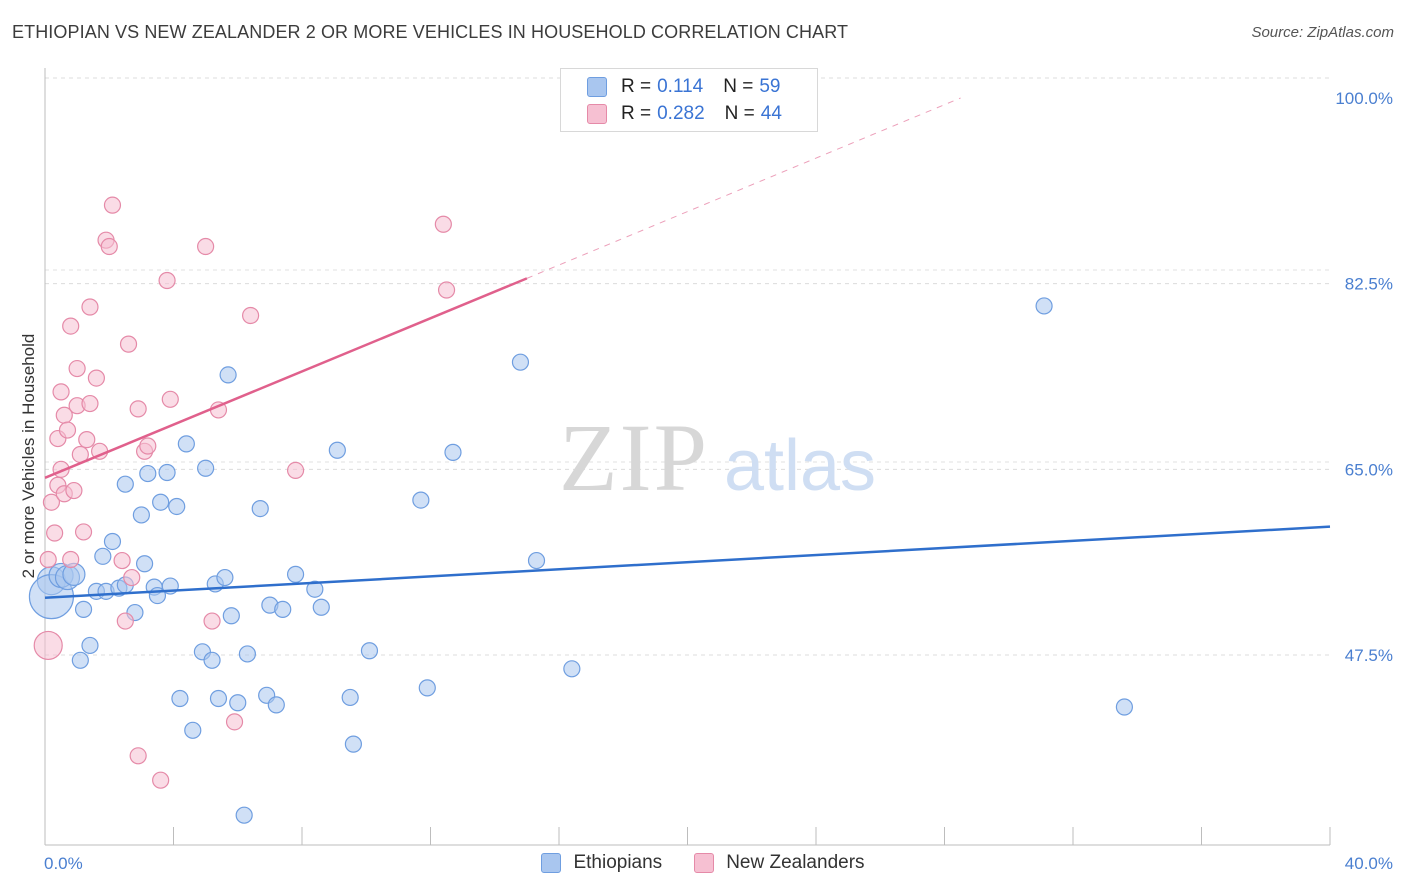 The width and height of the screenshot is (1406, 892). I want to click on watermark-atlas: atlas, so click(800, 466).